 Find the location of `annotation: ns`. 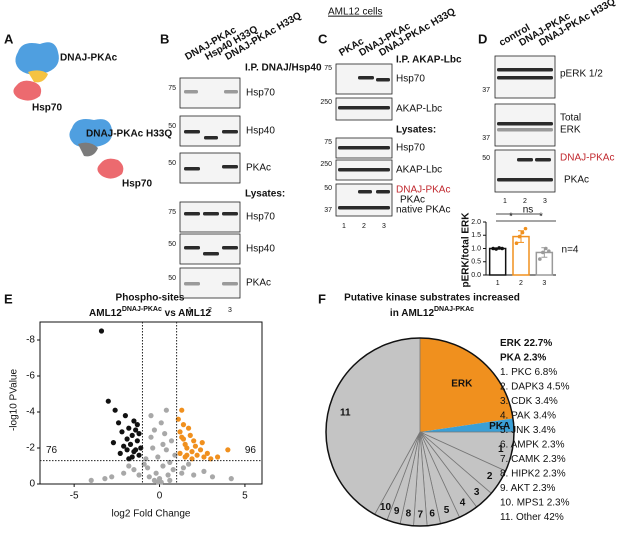

annotation: ns is located at coordinates (528, 210).